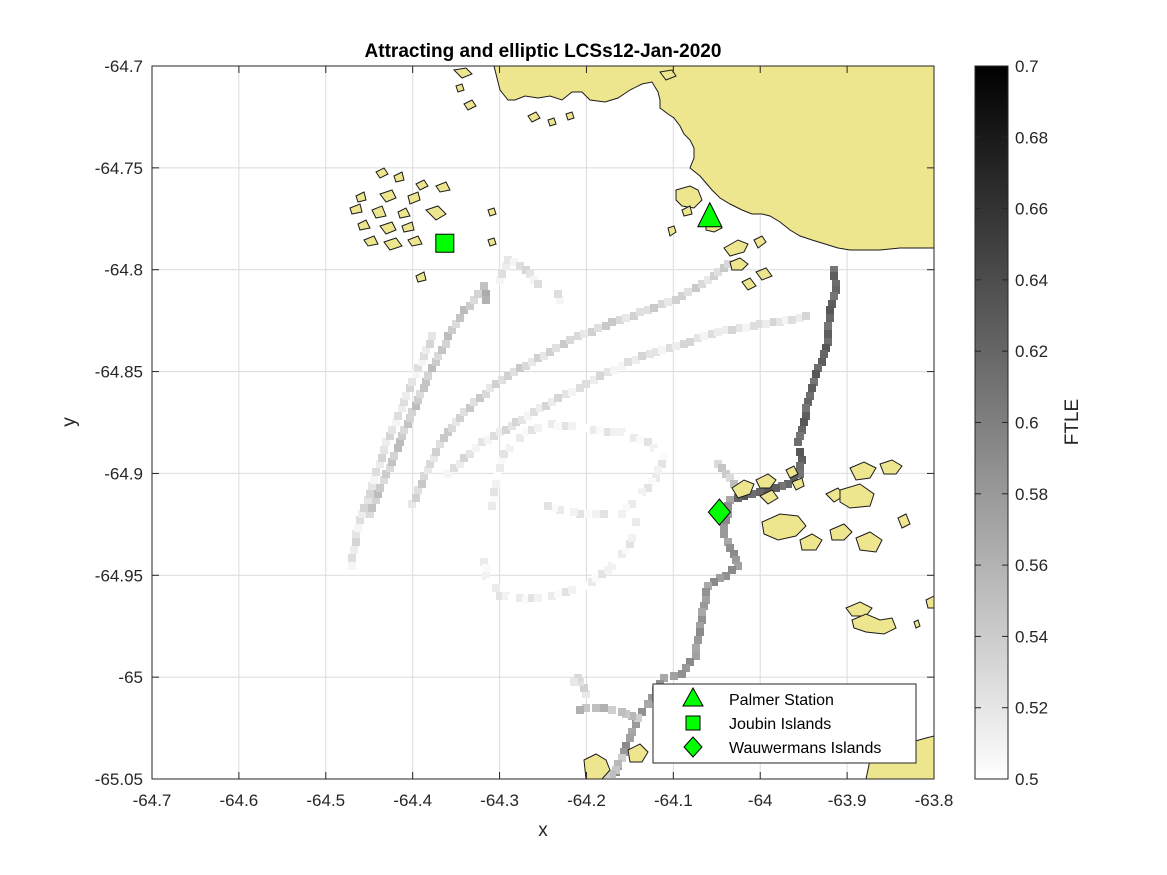 The image size is (1167, 875). I want to click on marker-joubin-islands, so click(445, 243).